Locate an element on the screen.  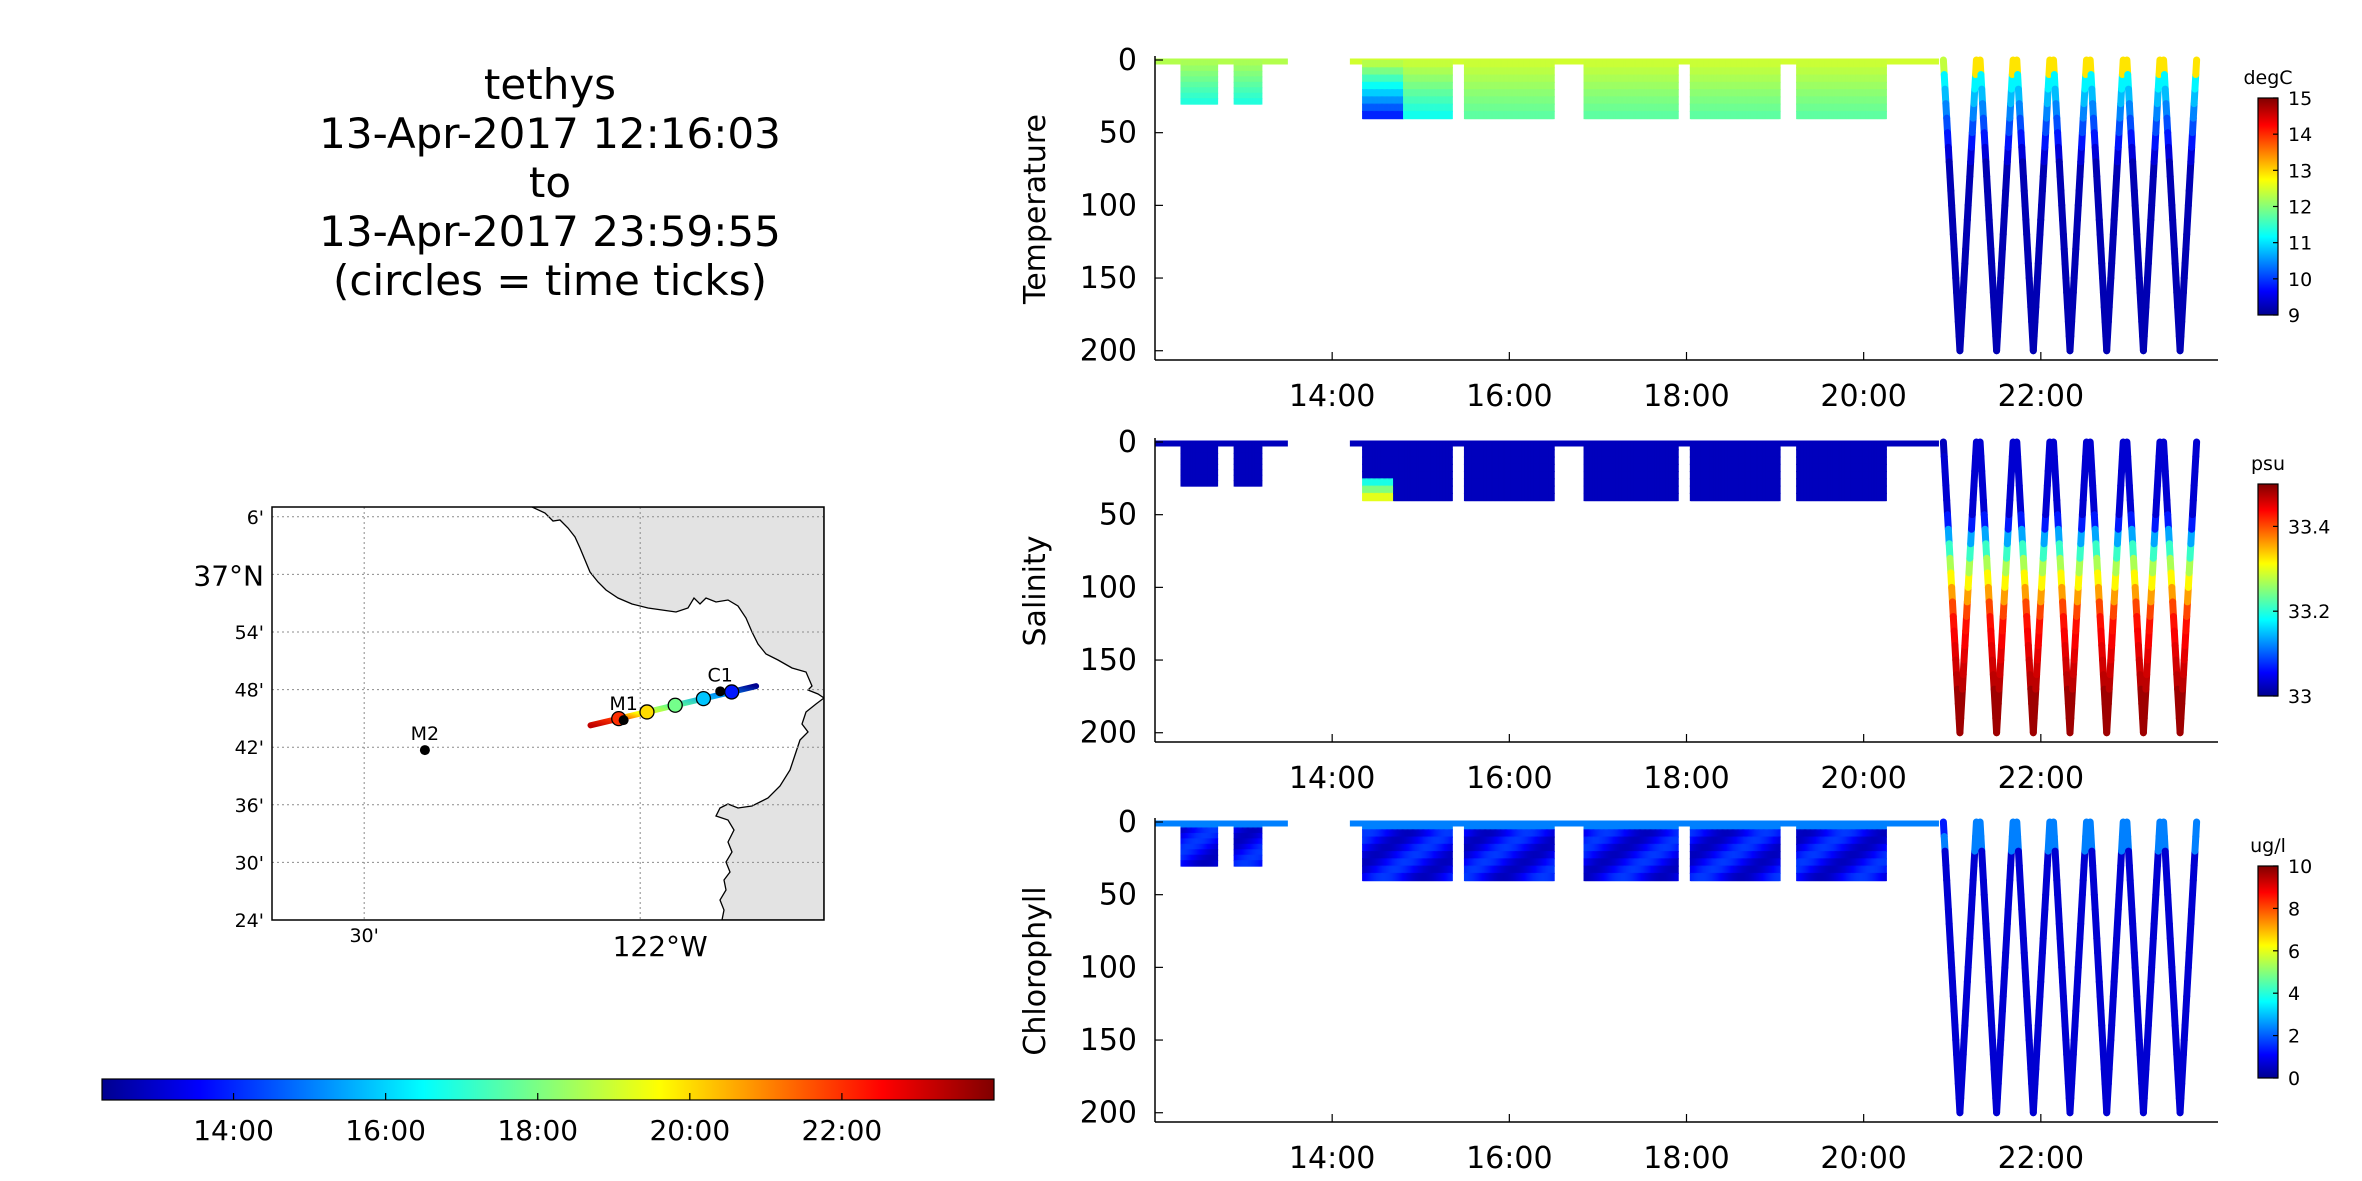
time-colorbar-tick-label: 20:00 is located at coordinates (689, 1130).